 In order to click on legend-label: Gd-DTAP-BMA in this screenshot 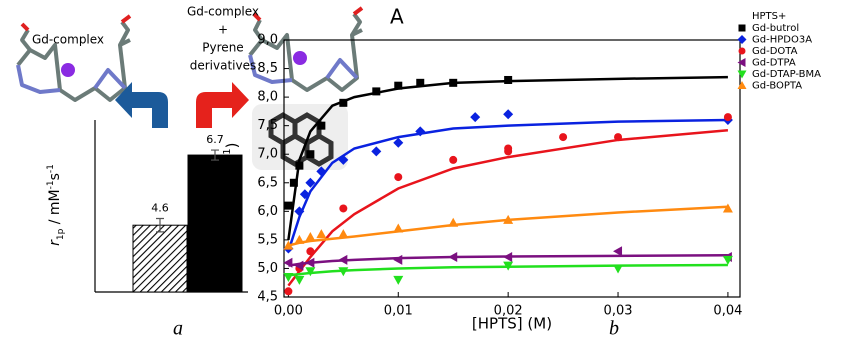, I will do `click(786, 74)`.